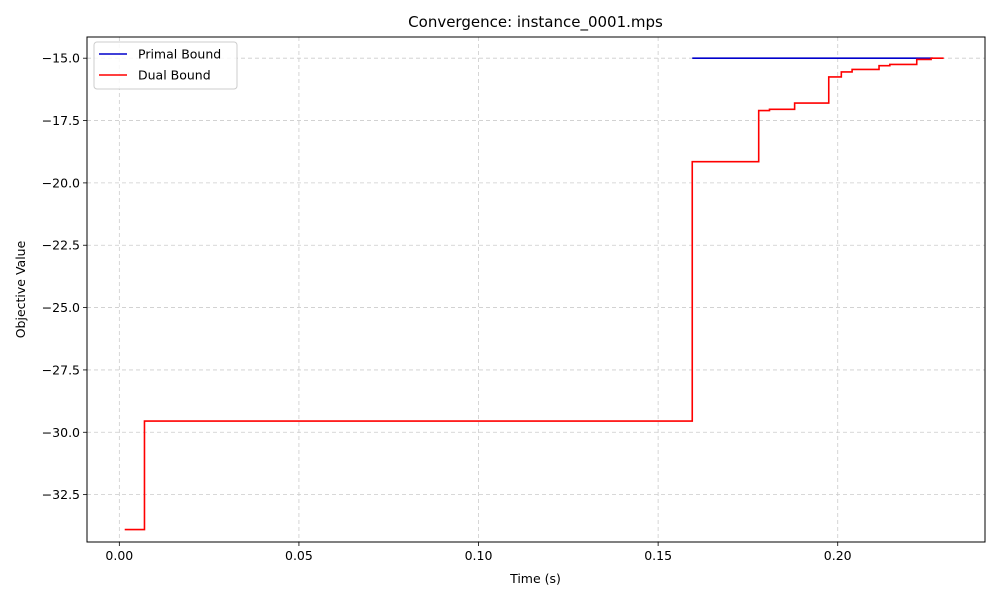 This screenshot has height=600, width=1000. Describe the element at coordinates (535, 578) in the screenshot. I see `x-axis-label: Time (s)` at that location.